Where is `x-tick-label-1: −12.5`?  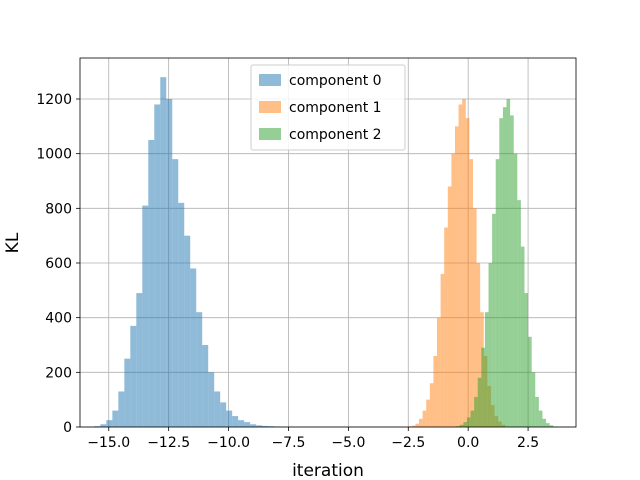 x-tick-label-1: −12.5 is located at coordinates (168, 443).